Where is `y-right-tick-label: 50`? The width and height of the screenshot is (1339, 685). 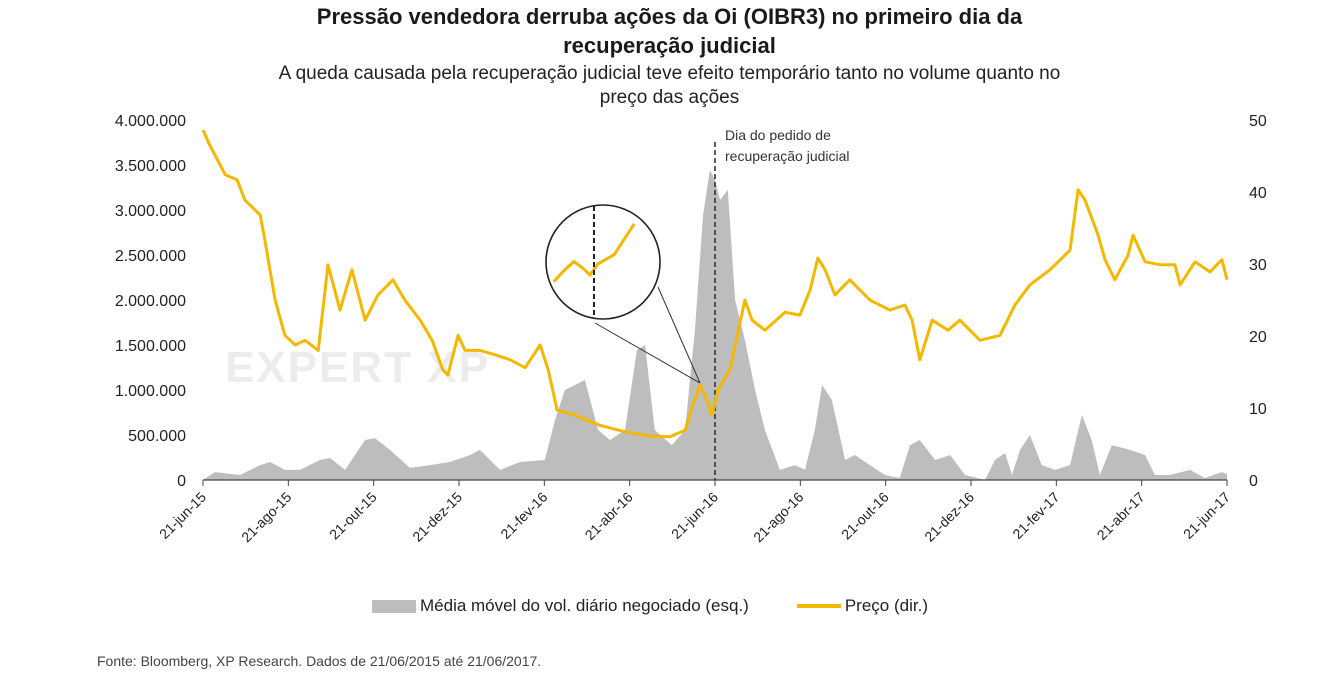 y-right-tick-label: 50 is located at coordinates (1258, 121).